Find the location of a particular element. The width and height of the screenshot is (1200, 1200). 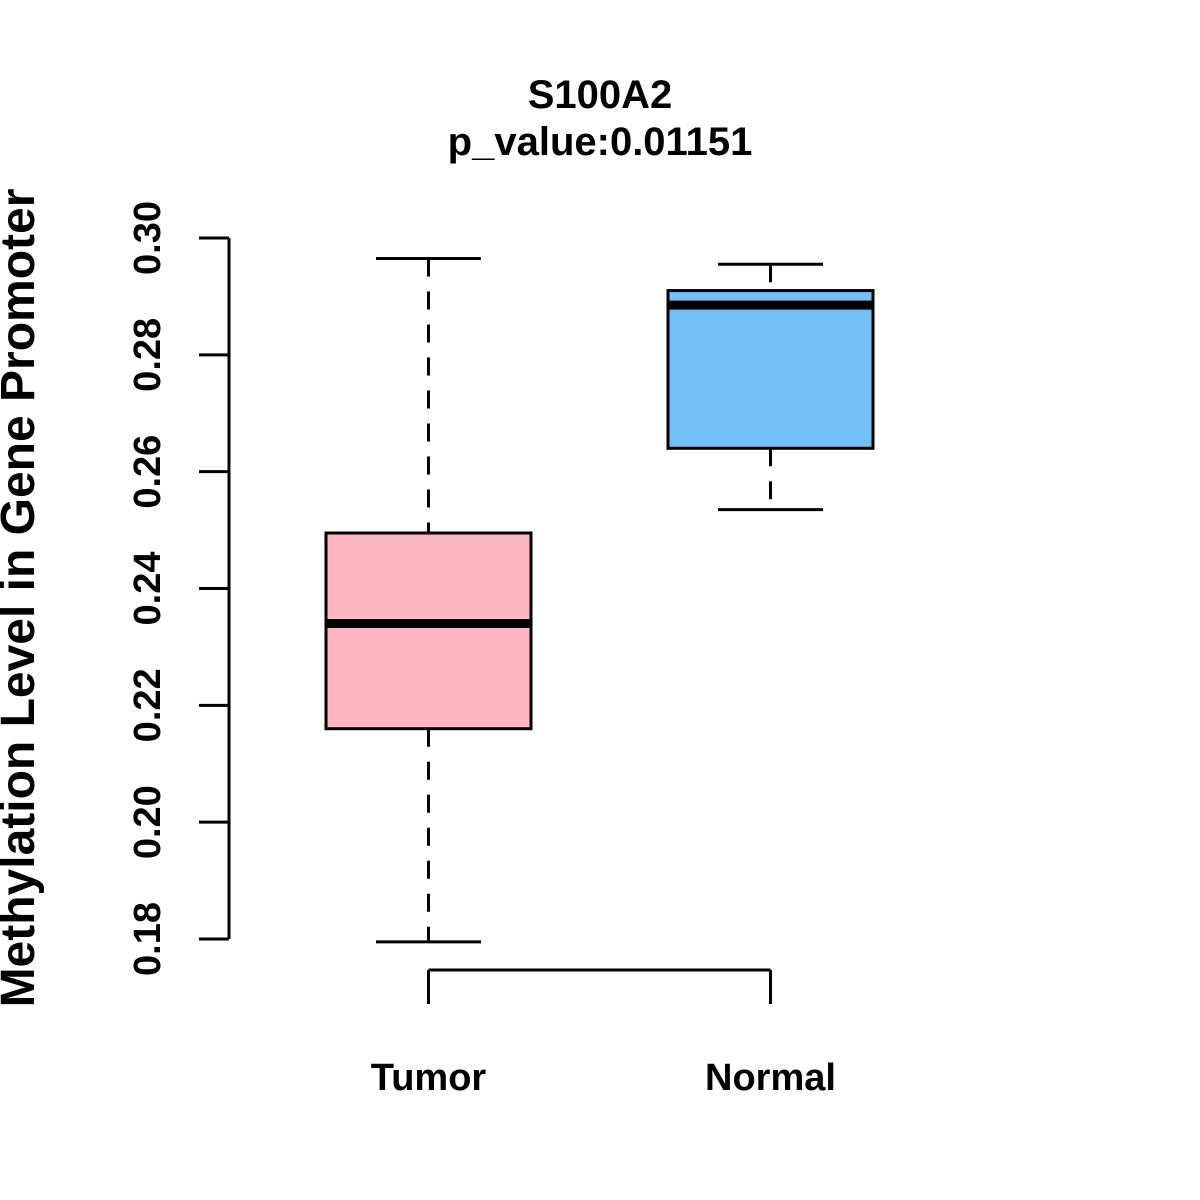

y-tick-label: 0.22 is located at coordinates (148, 705).